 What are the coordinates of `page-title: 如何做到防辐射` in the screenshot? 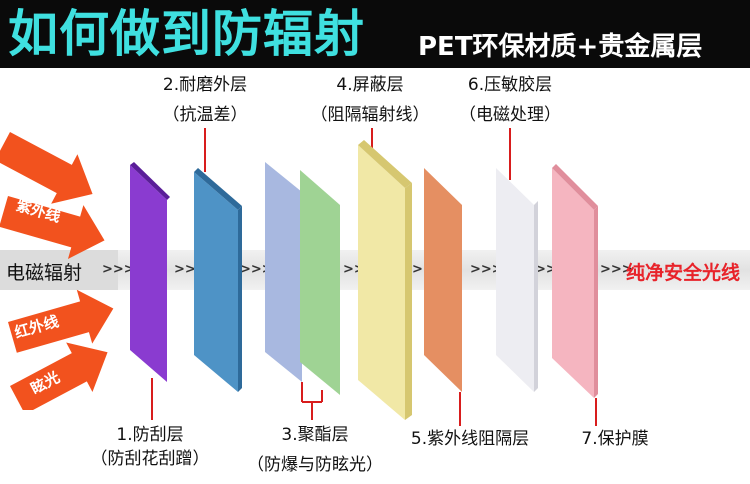 It's located at (186, 34).